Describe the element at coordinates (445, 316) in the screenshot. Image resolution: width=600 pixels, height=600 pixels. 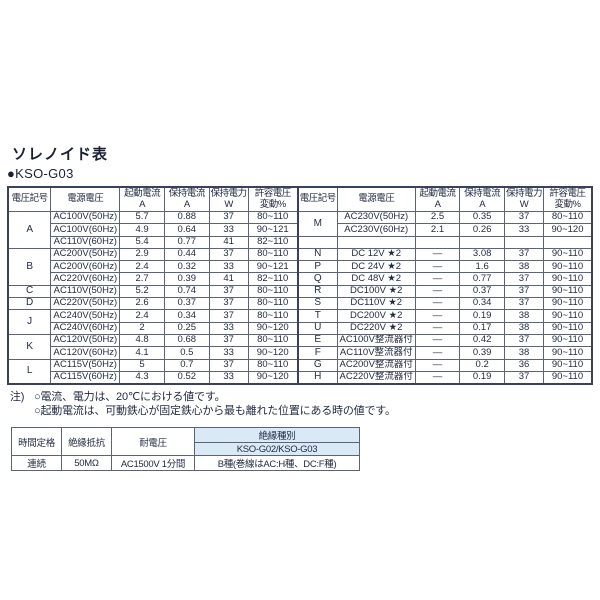
I see `table-row: T DC200V ★2—0.19 38 90~110` at that location.